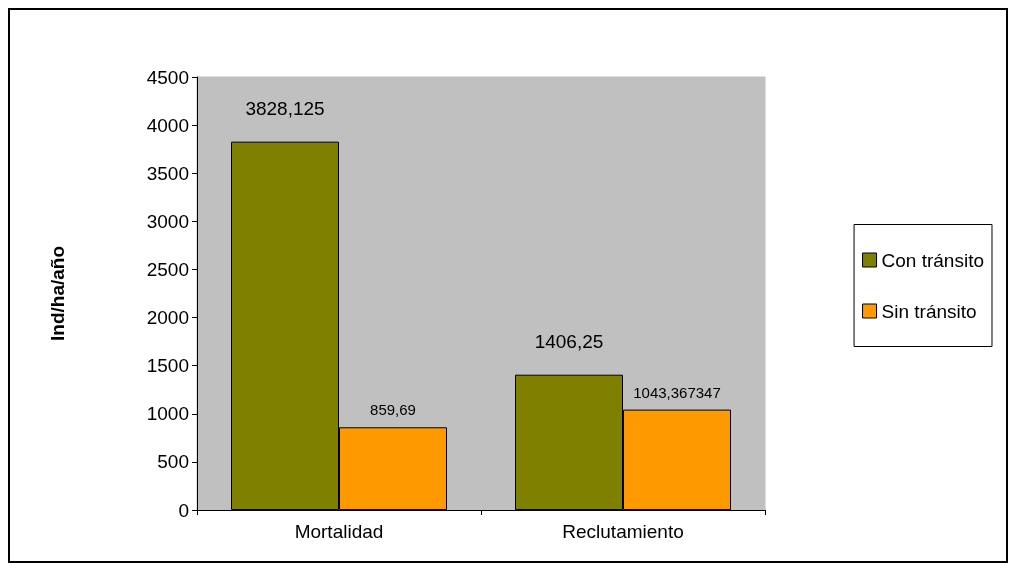 This screenshot has width=1011, height=563. Describe the element at coordinates (677, 392) in the screenshot. I see `data-label: 1043,367347` at that location.